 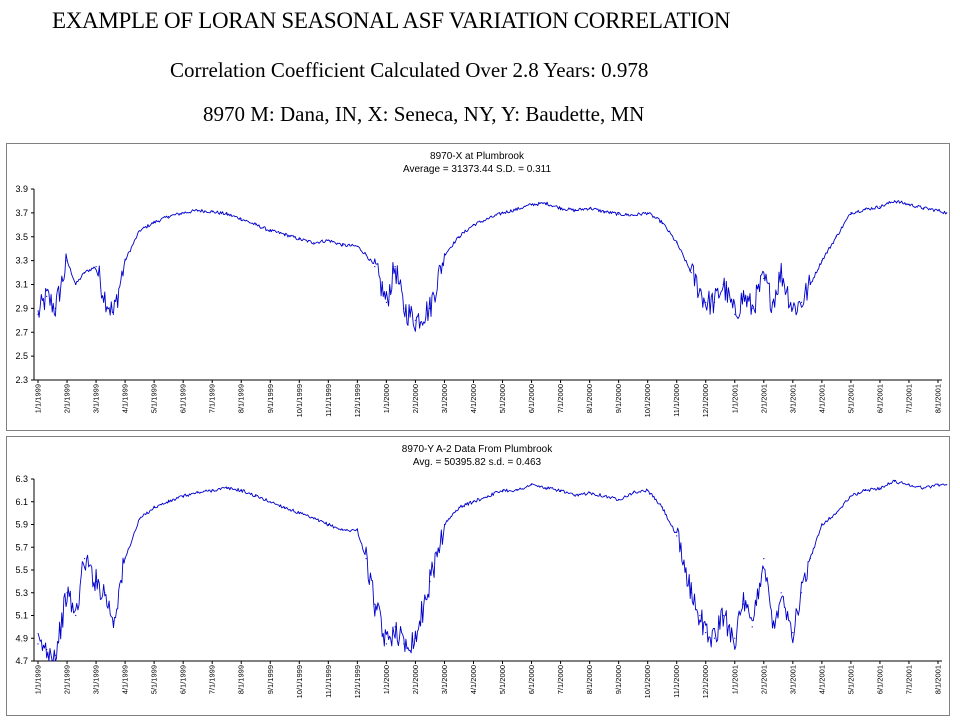 I want to click on x-tick-label: 2/1/2001, so click(x=763, y=679).